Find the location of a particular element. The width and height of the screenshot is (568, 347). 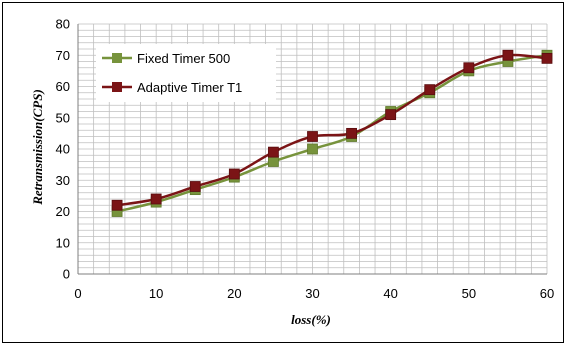

y-tick-labels: 0 10 20 30 40 50 60 70 80 is located at coordinates (63, 149).